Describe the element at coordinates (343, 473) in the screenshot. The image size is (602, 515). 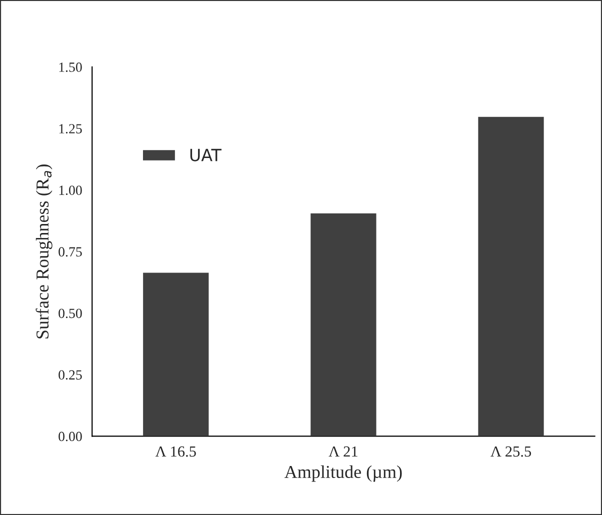
I see `x-axis-title: Amplitude (µm)` at that location.